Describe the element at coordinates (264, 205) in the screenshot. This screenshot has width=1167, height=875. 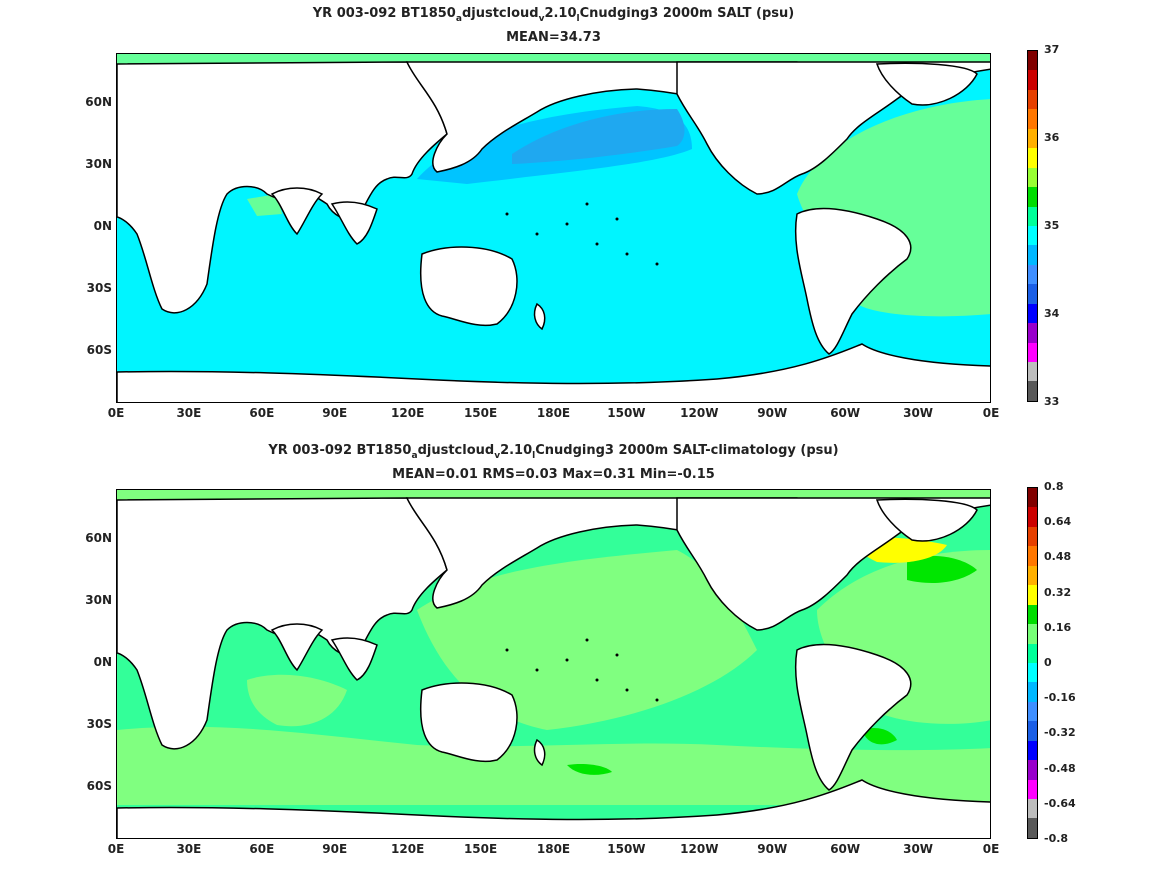
I see `arabian-sea` at that location.